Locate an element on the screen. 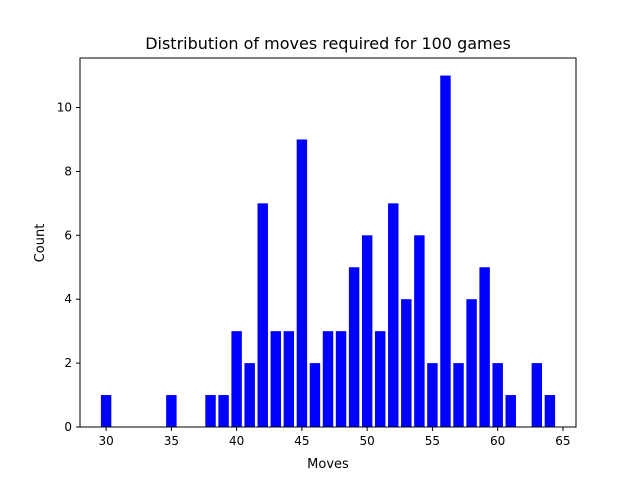 The width and height of the screenshot is (640, 480). x-tick-label: 35 is located at coordinates (171, 441).